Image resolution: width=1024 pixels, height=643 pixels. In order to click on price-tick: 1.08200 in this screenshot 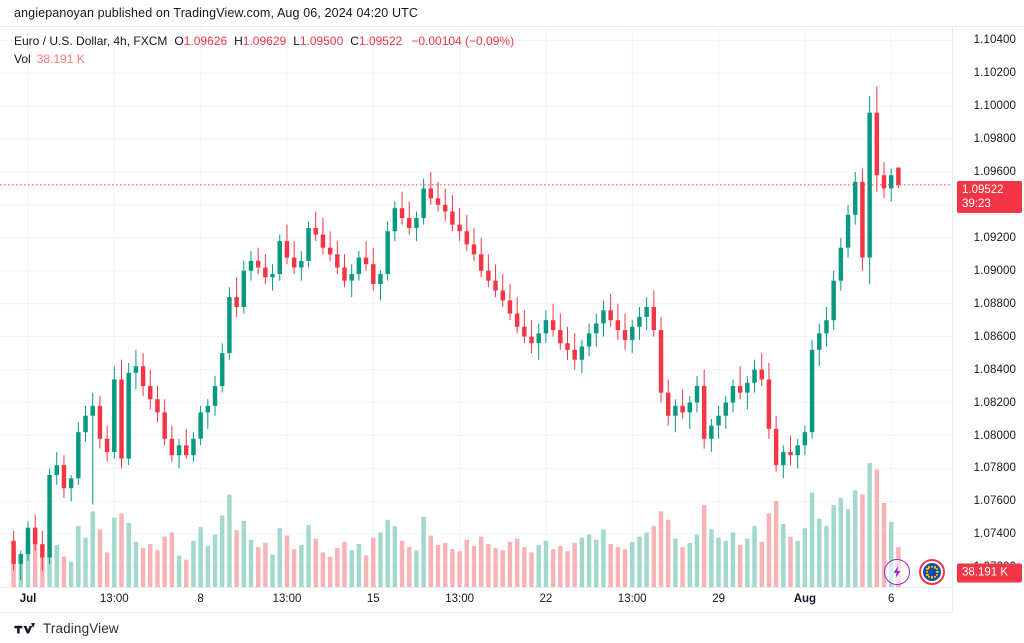, I will do `click(994, 402)`.